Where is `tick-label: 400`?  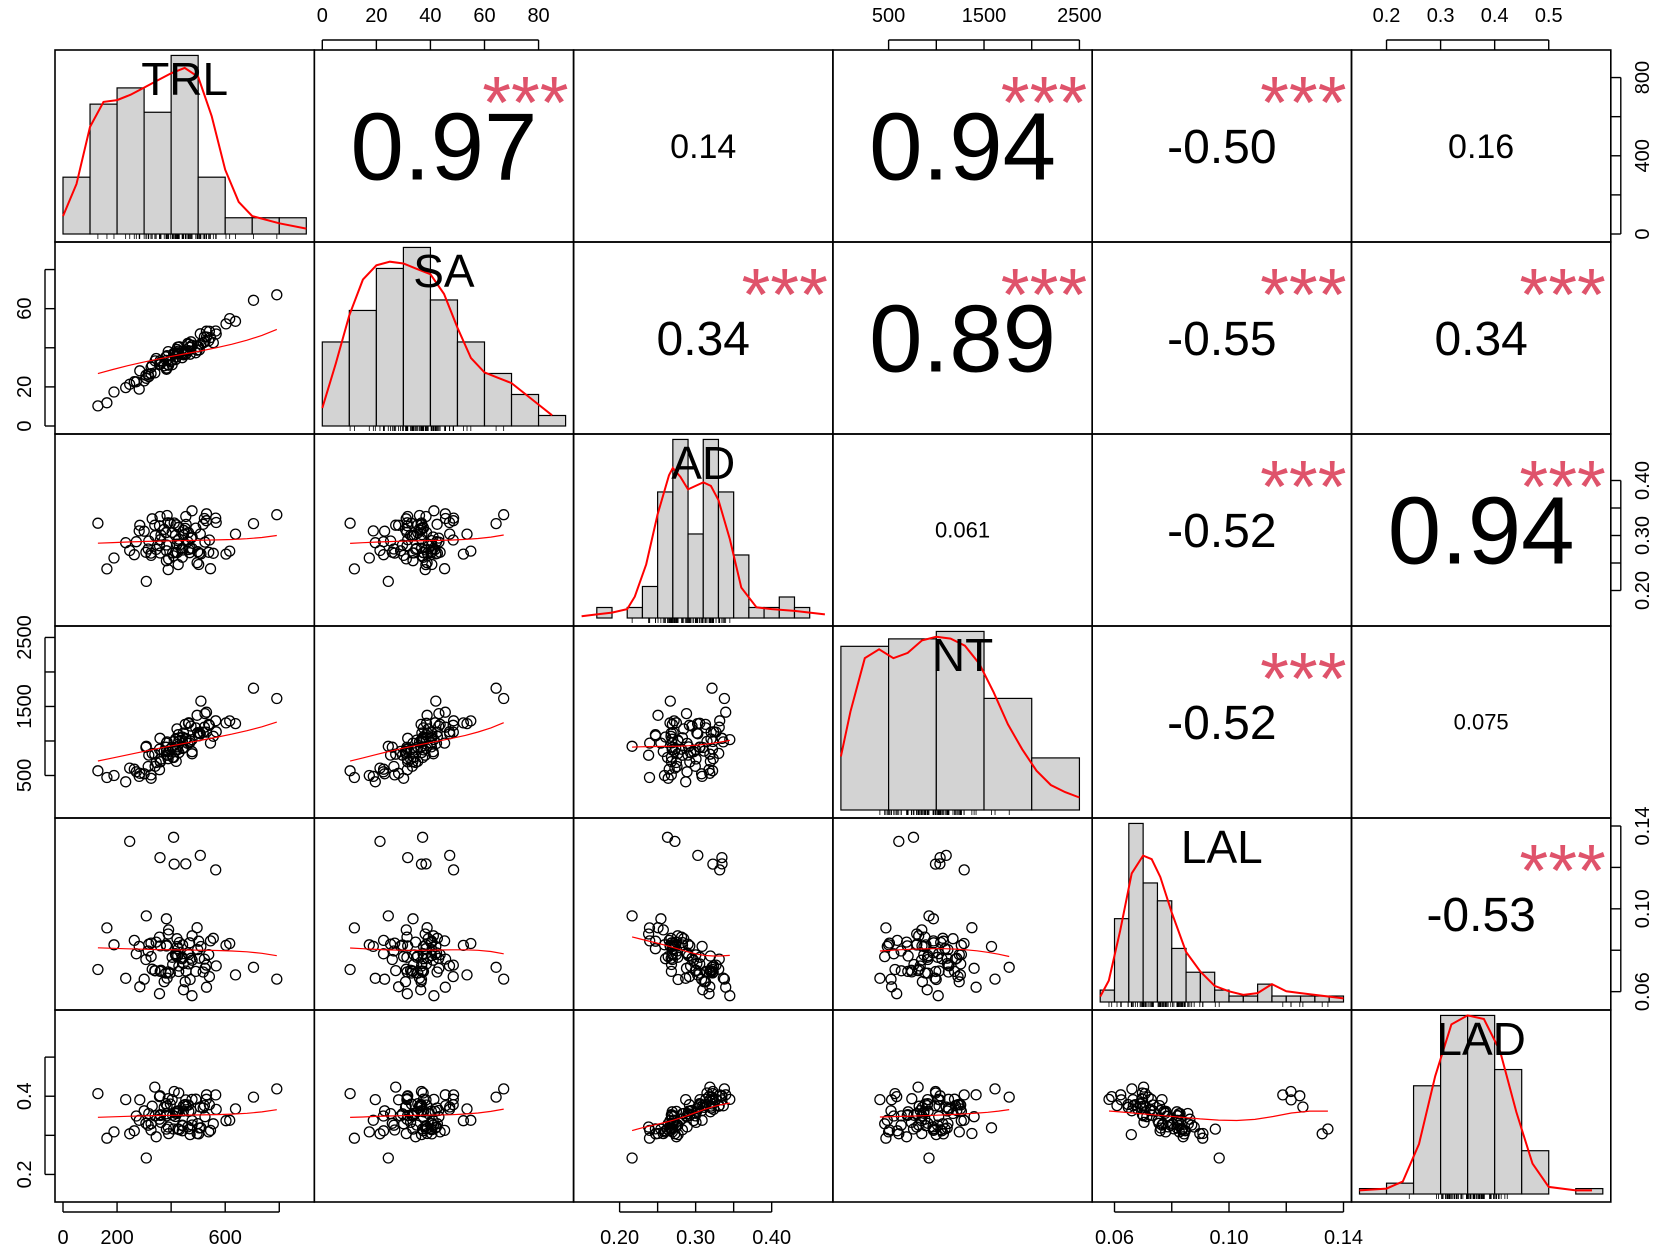
tick-label: 400 is located at coordinates (1643, 155).